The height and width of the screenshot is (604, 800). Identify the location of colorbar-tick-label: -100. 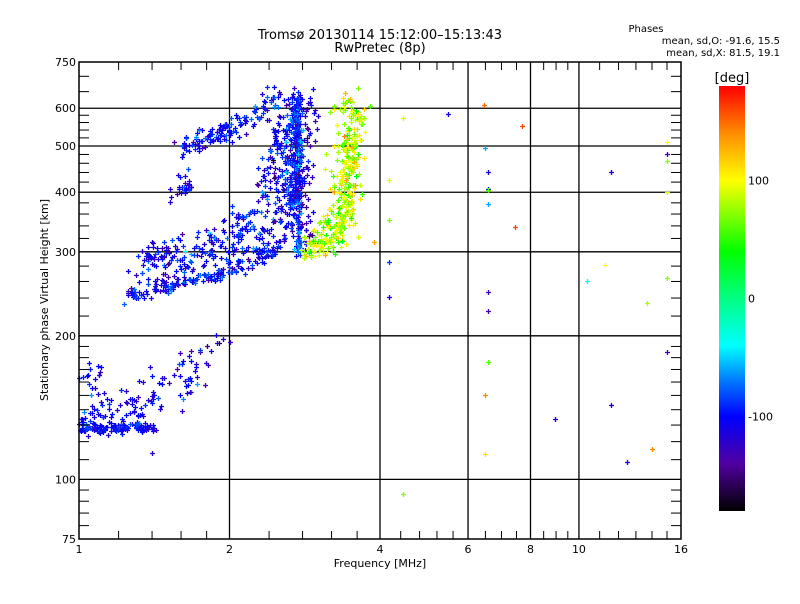
(760, 417).